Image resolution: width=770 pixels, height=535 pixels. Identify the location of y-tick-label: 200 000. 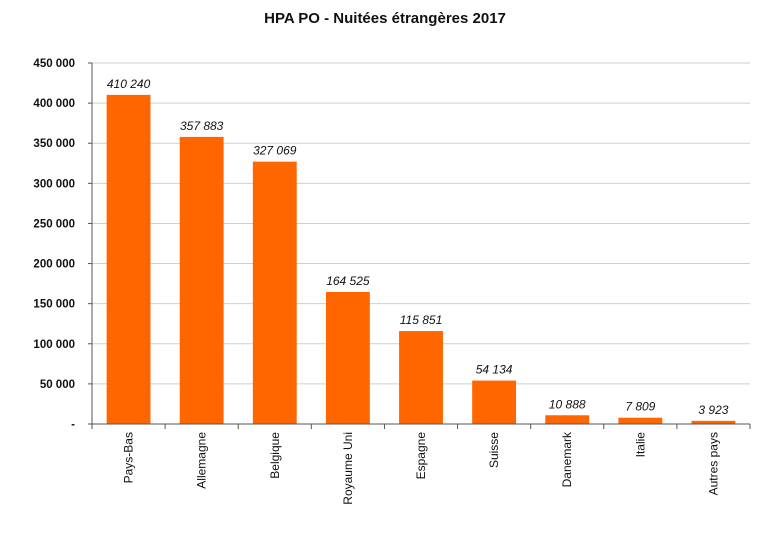
(54, 265).